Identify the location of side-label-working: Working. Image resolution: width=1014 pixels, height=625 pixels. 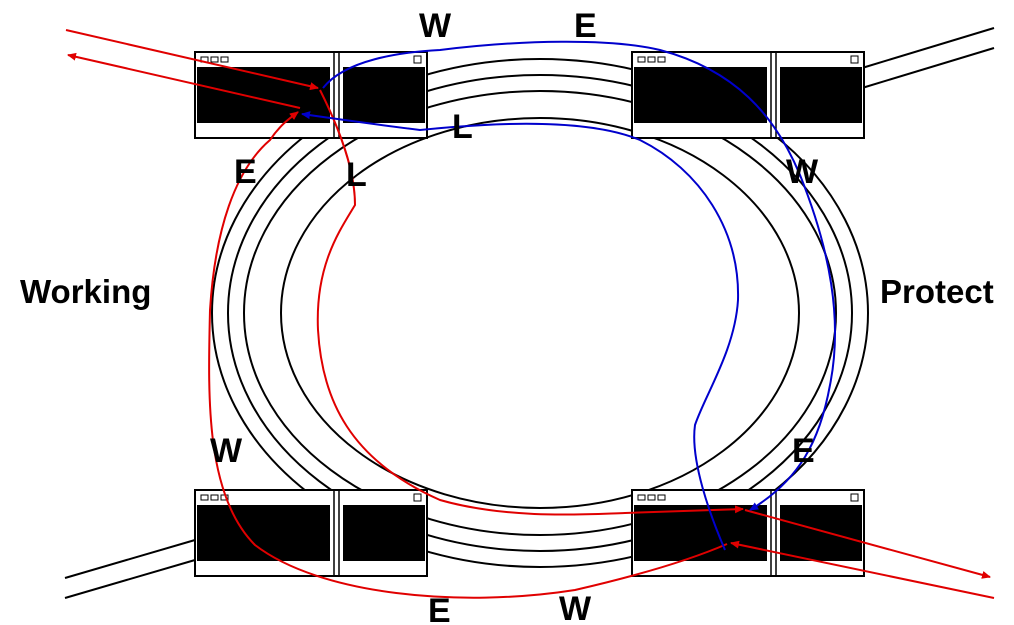
(85, 291).